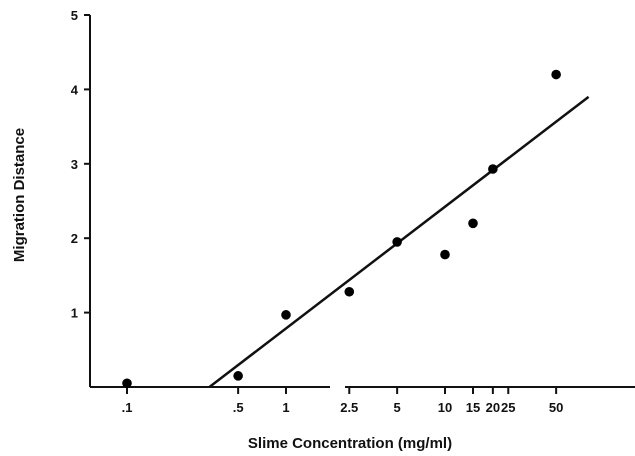  What do you see at coordinates (74, 15) in the screenshot?
I see `y-tick-label-5: 5` at bounding box center [74, 15].